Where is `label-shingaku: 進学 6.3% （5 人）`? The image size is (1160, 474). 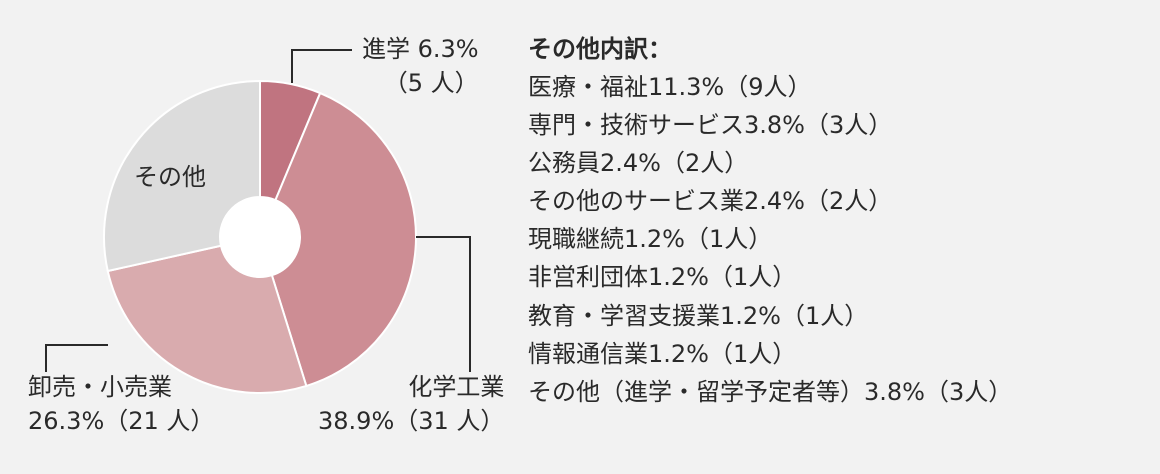 label-shingaku: 進学 6.3% （5 人） is located at coordinates (420, 66).